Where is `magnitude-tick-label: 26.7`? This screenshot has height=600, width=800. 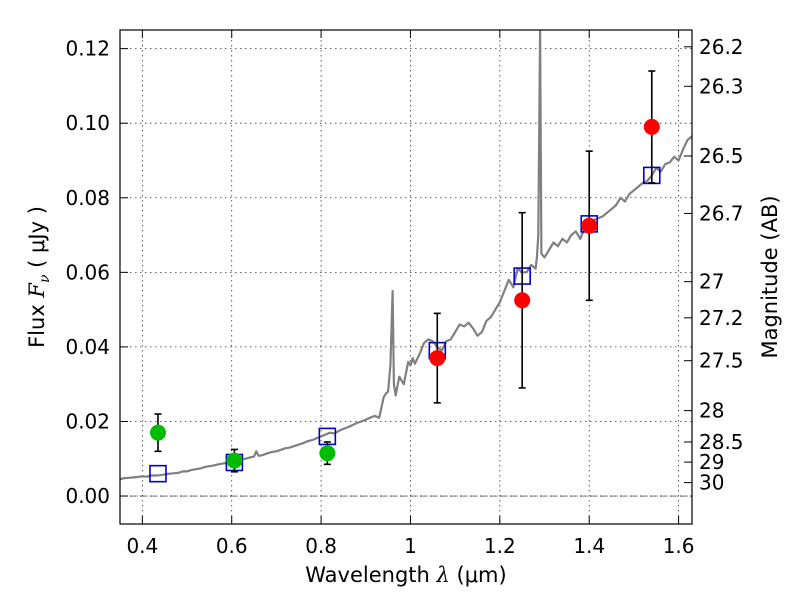 magnitude-tick-label: 26.7 is located at coordinates (721, 213).